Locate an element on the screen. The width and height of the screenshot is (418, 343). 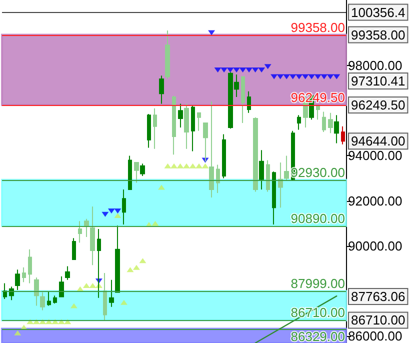
ref-line-label: 99358.00 is located at coordinates (317, 27).